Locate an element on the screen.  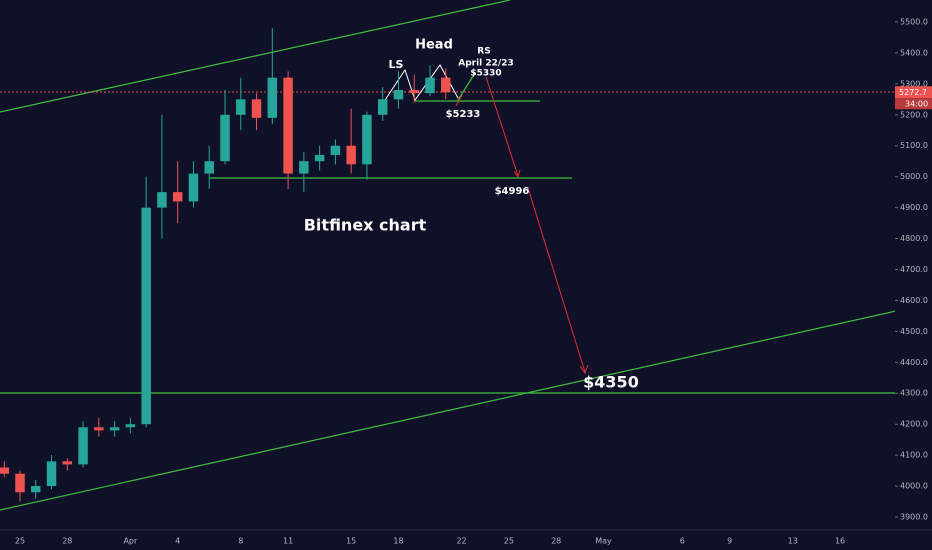
annotation: Head is located at coordinates (434, 45).